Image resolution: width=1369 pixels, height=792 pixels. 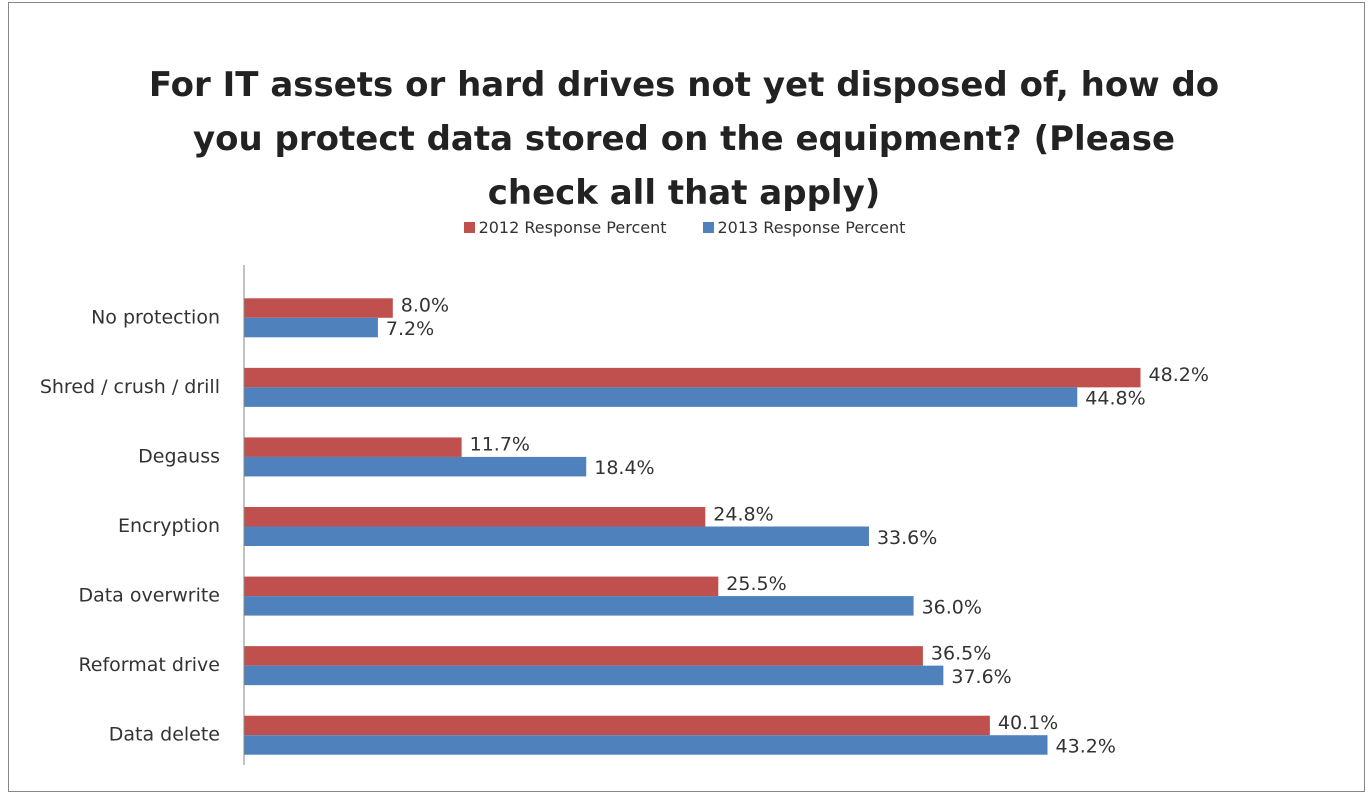 What do you see at coordinates (961, 653) in the screenshot?
I see `data-label: 36.5%` at bounding box center [961, 653].